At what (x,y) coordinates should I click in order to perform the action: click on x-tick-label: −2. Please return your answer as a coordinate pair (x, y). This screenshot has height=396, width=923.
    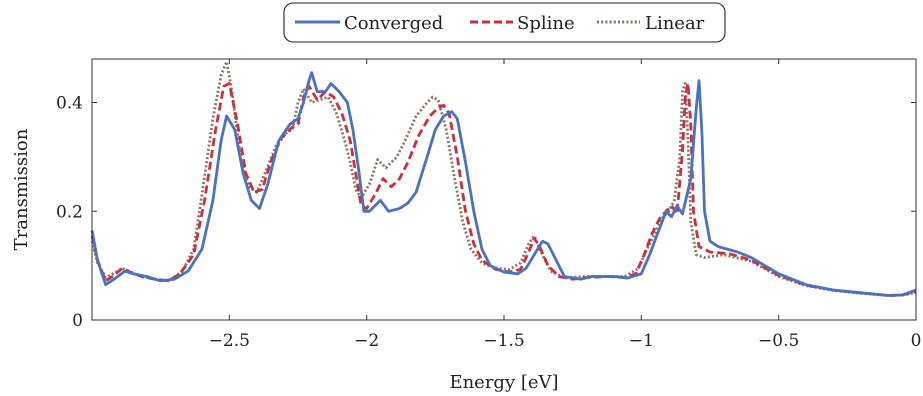
    Looking at the image, I should click on (366, 341).